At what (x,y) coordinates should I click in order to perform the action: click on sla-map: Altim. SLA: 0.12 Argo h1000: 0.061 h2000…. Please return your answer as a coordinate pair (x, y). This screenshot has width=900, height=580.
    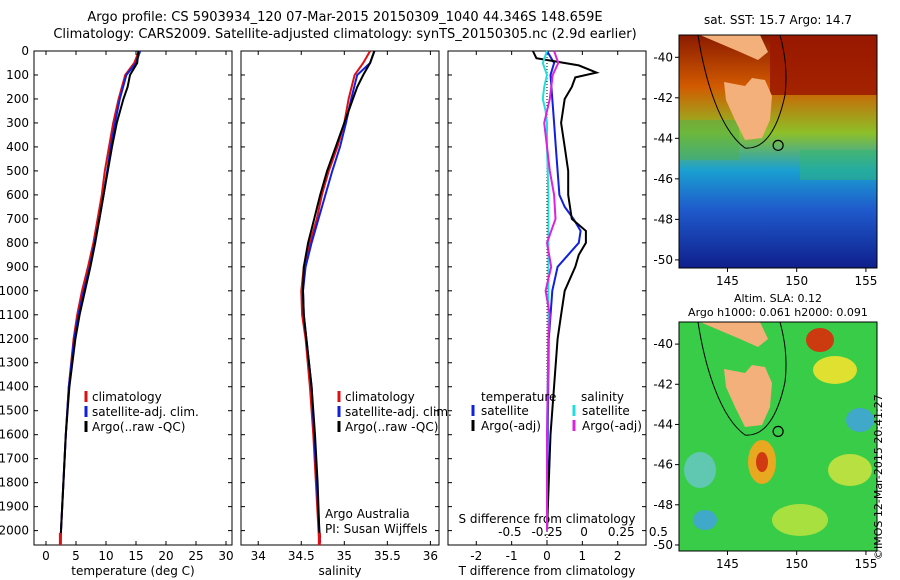
    Looking at the image, I should click on (765, 431).